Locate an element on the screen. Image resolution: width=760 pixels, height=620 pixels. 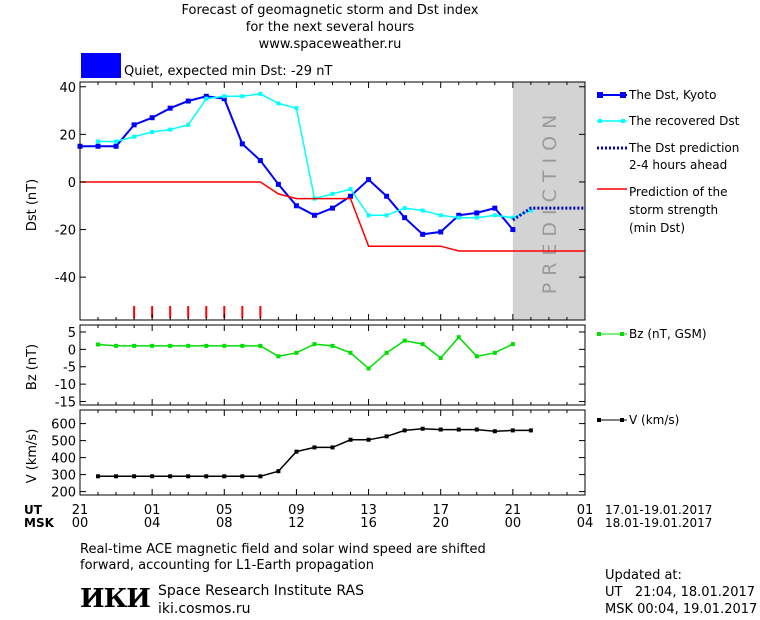
legend-prediction-line1: The Dst prediction is located at coordinates (683, 148).